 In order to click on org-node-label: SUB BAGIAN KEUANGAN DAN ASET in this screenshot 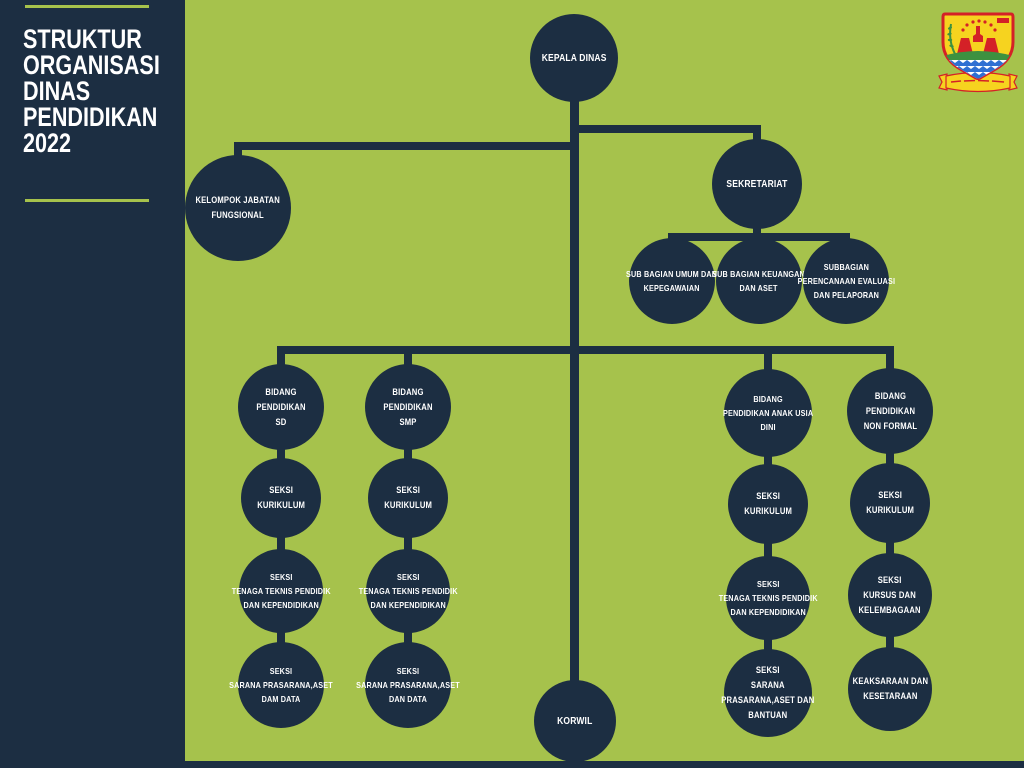, I will do `click(759, 281)`.